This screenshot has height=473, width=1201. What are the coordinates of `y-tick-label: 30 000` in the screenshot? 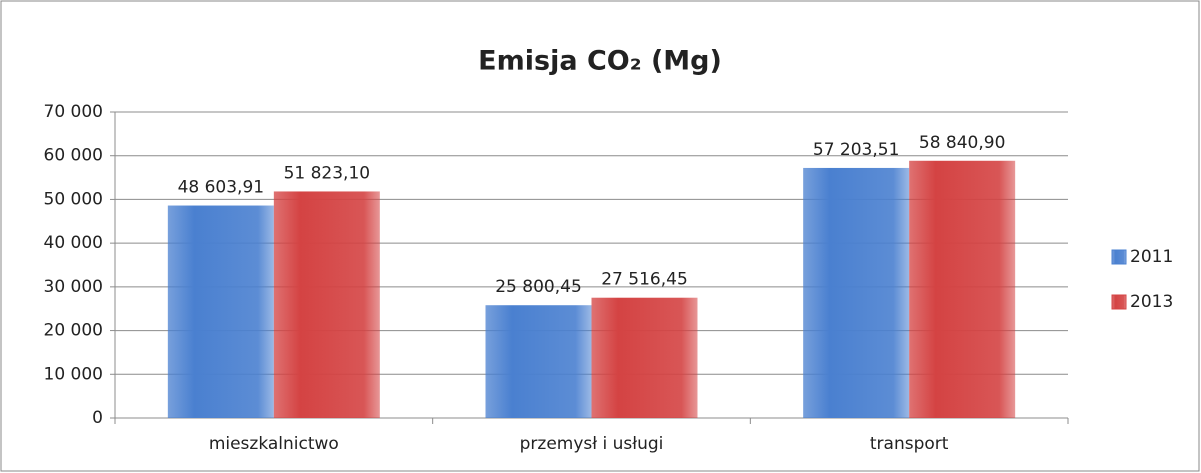 It's located at (73, 287).